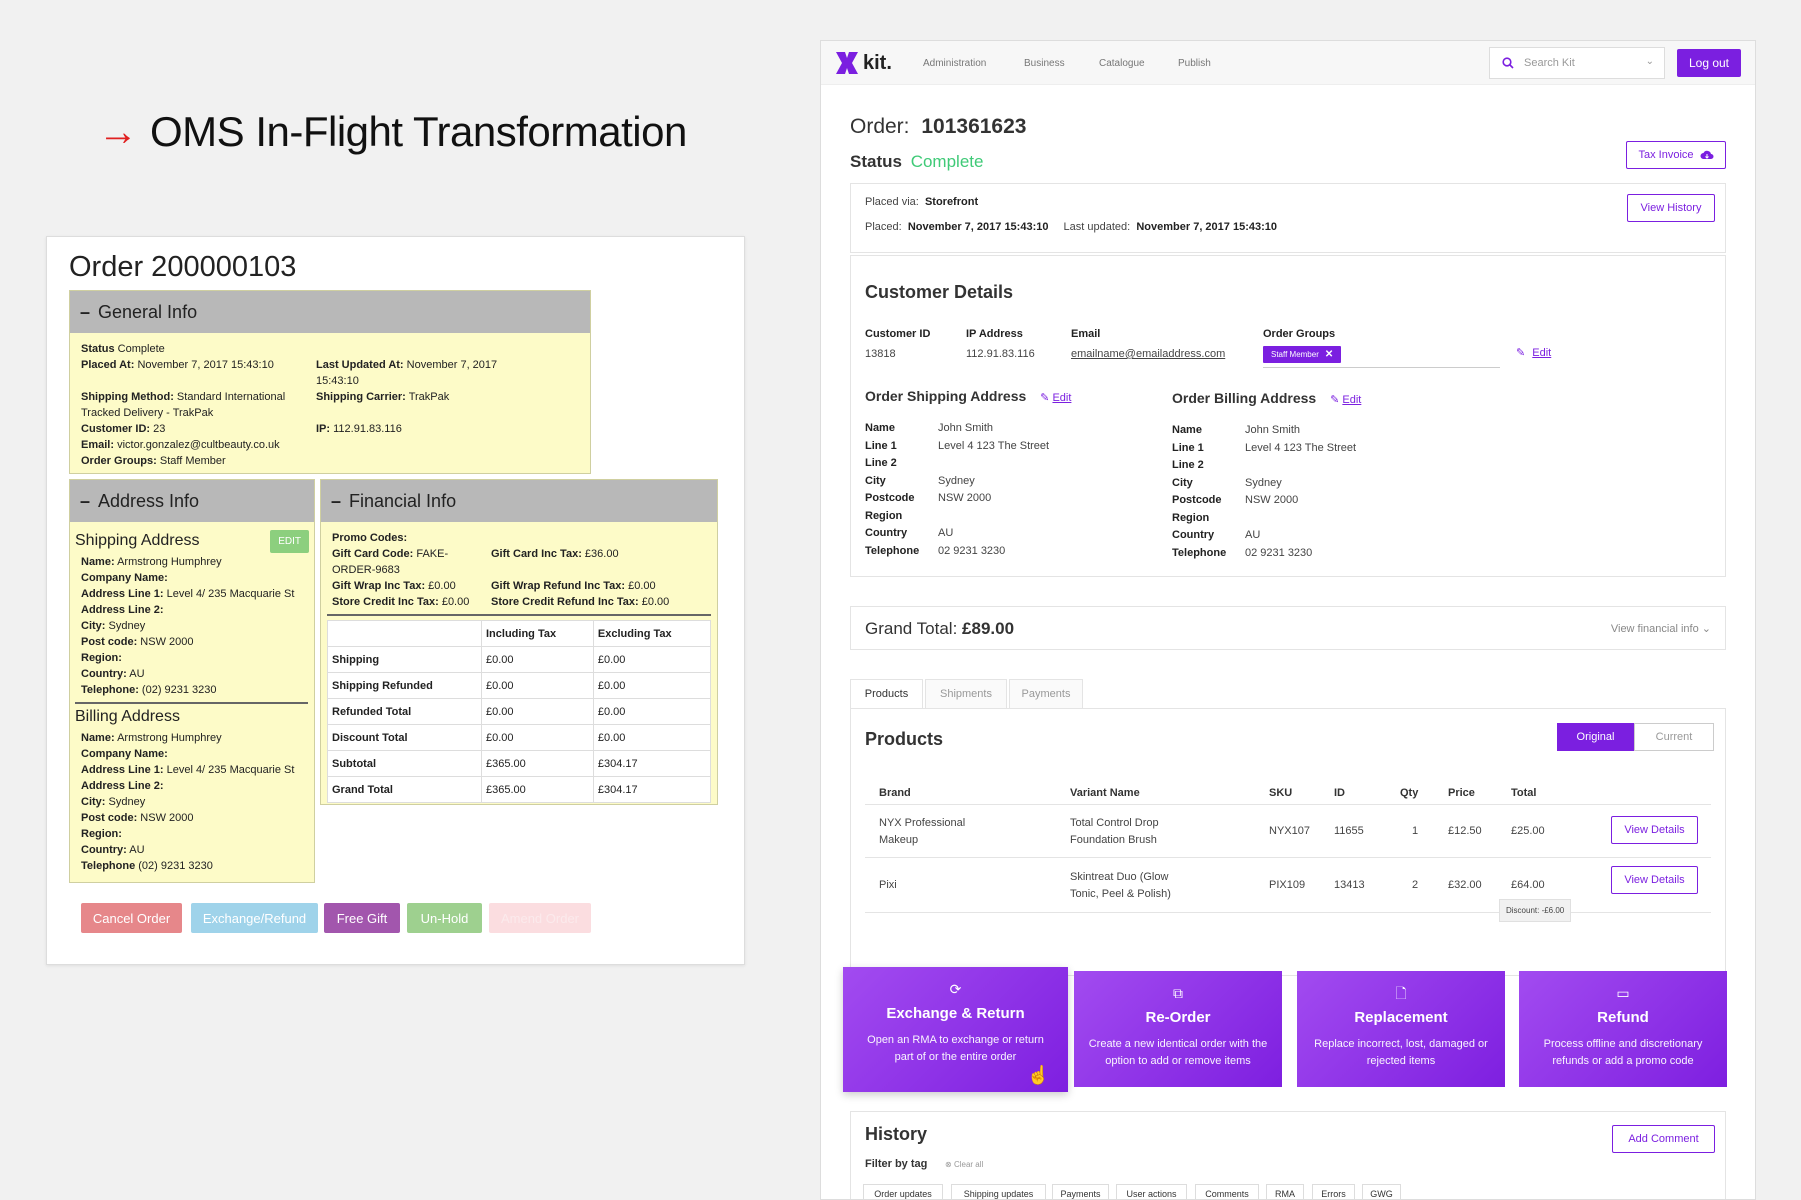  Describe the element at coordinates (444, 918) in the screenshot. I see `un-hold-button: Un-Hold` at that location.